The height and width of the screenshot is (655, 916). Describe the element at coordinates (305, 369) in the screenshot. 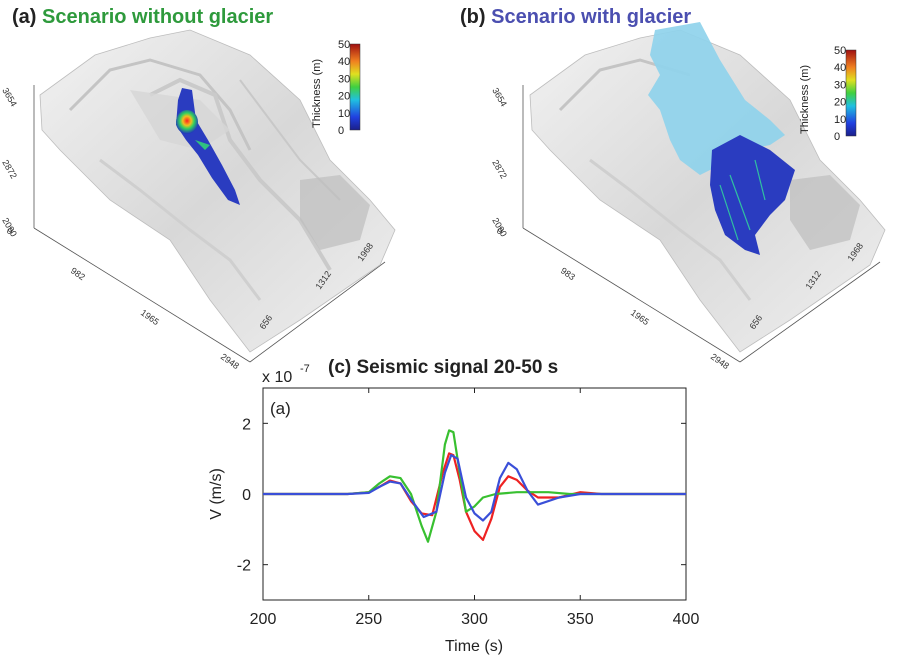

I see `y-multiplier-power: -7` at that location.